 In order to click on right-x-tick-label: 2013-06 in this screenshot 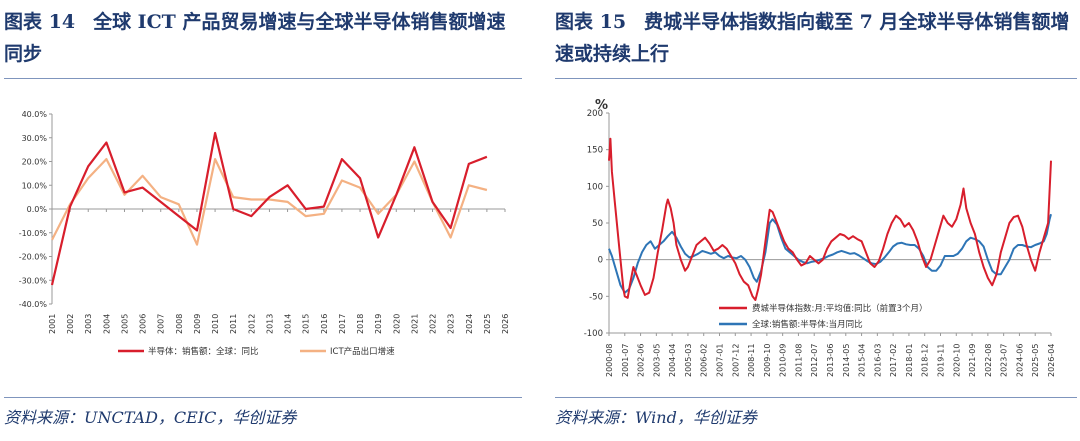, I will do `click(830, 360)`.